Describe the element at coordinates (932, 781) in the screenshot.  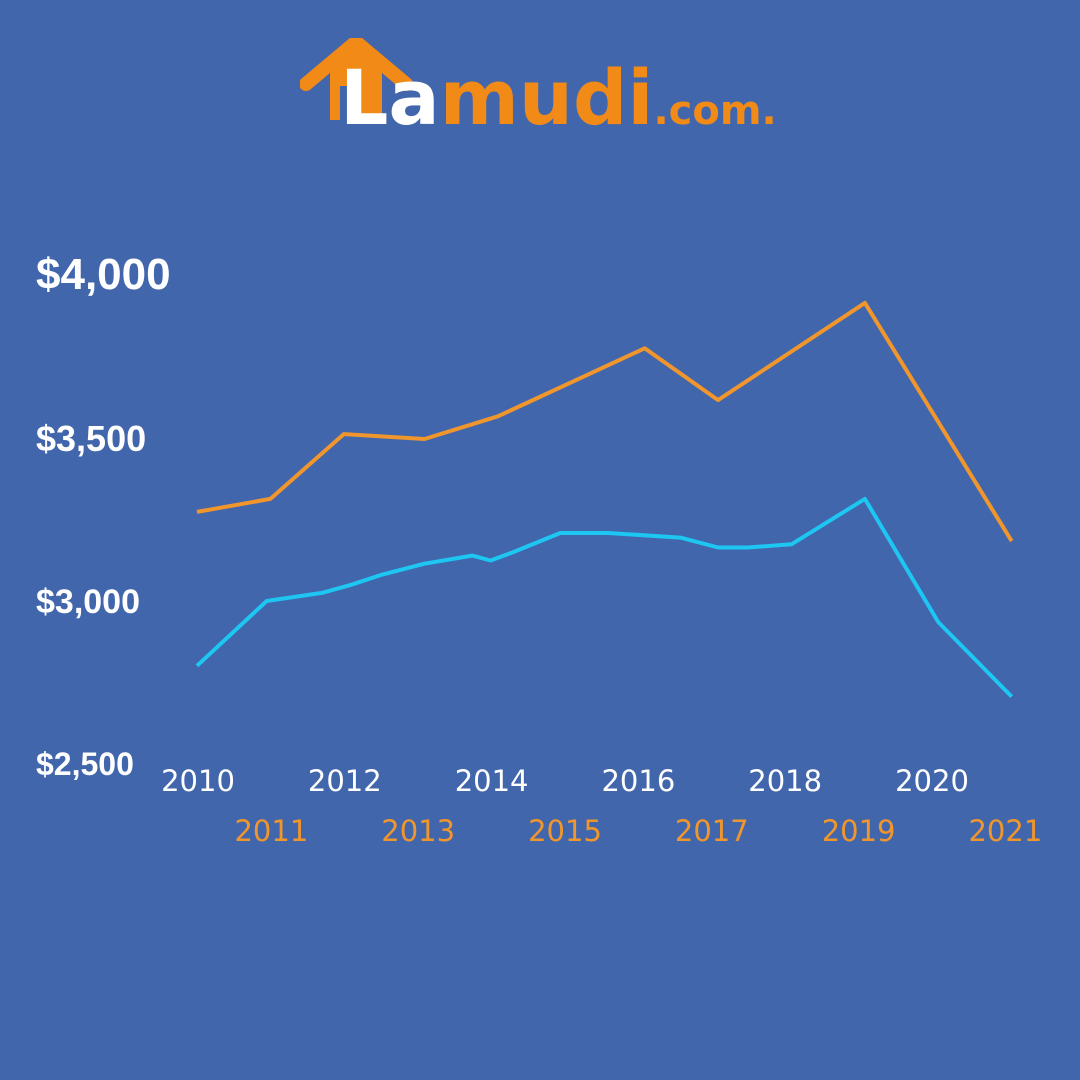
I see `x-tick-label: 2020` at that location.